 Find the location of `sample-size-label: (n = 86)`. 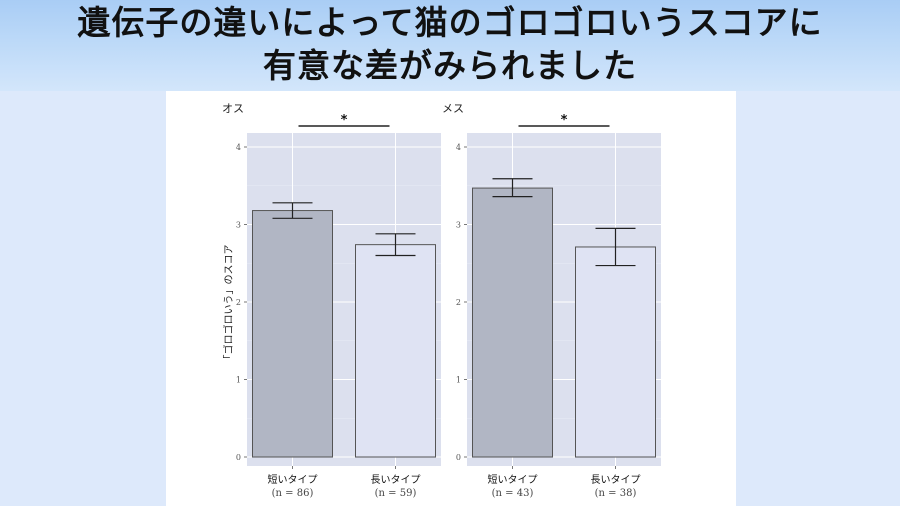

sample-size-label: (n = 86) is located at coordinates (293, 493).